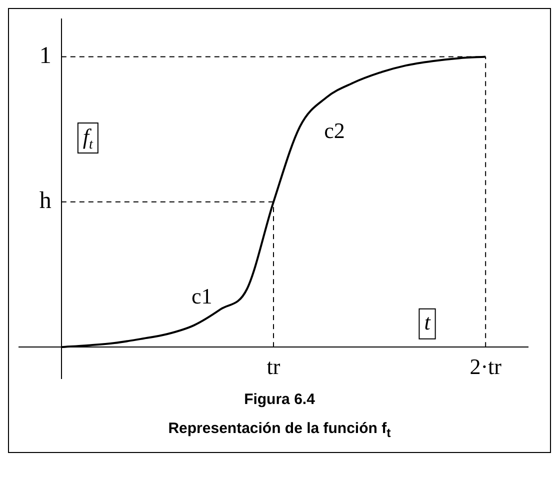 This screenshot has width=559, height=496. What do you see at coordinates (428, 322) in the screenshot?
I see `x-axis-title: t` at bounding box center [428, 322].